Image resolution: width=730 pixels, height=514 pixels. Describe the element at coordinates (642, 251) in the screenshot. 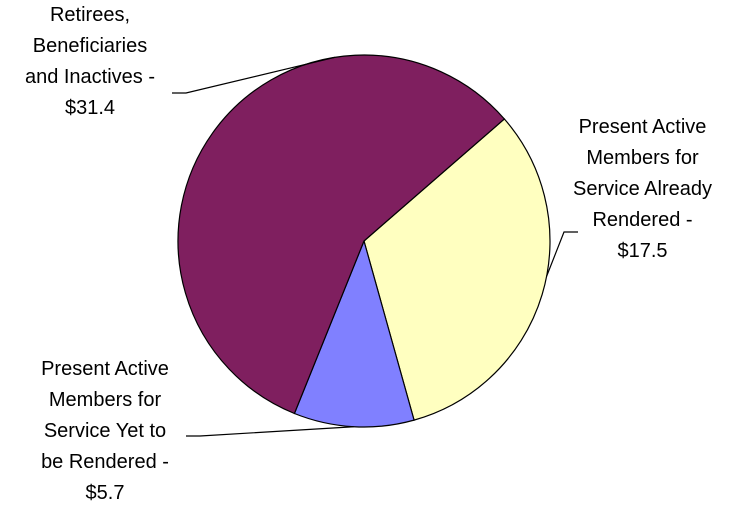

I see `slice-label-value: $17.5` at that location.